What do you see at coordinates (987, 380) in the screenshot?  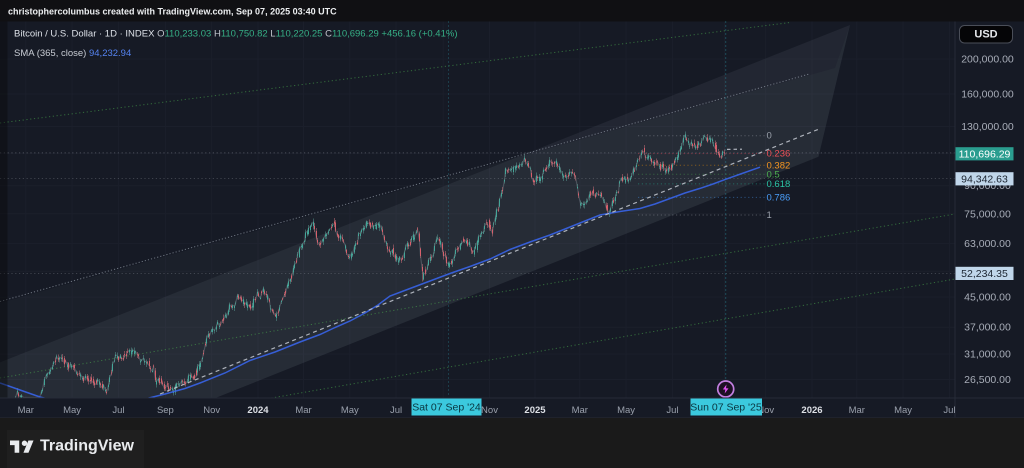 I see `svg-text: 26,500.00` at bounding box center [987, 380].